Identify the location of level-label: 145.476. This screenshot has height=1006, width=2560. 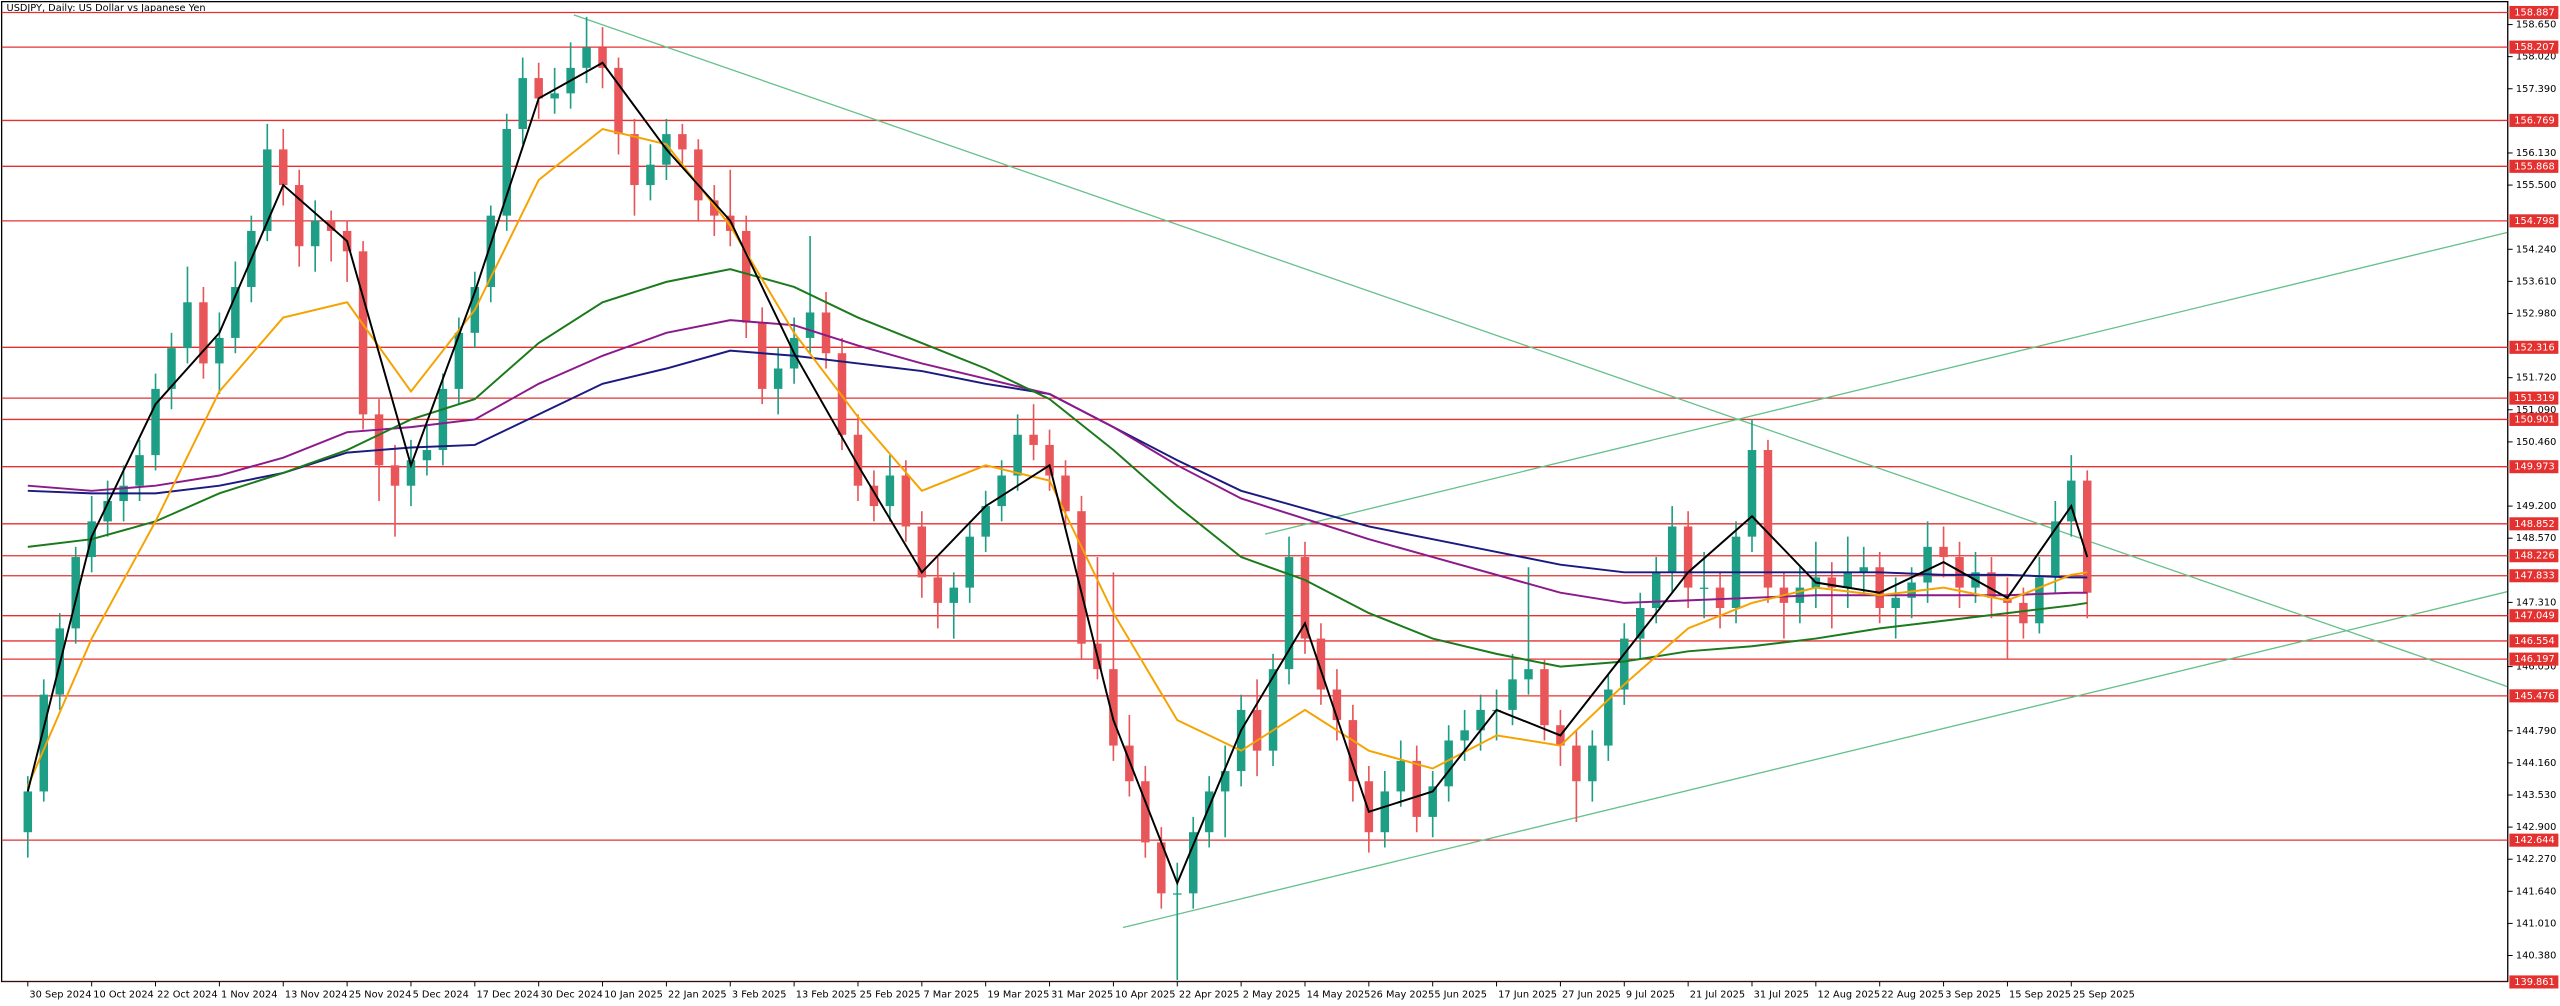
(2534, 696).